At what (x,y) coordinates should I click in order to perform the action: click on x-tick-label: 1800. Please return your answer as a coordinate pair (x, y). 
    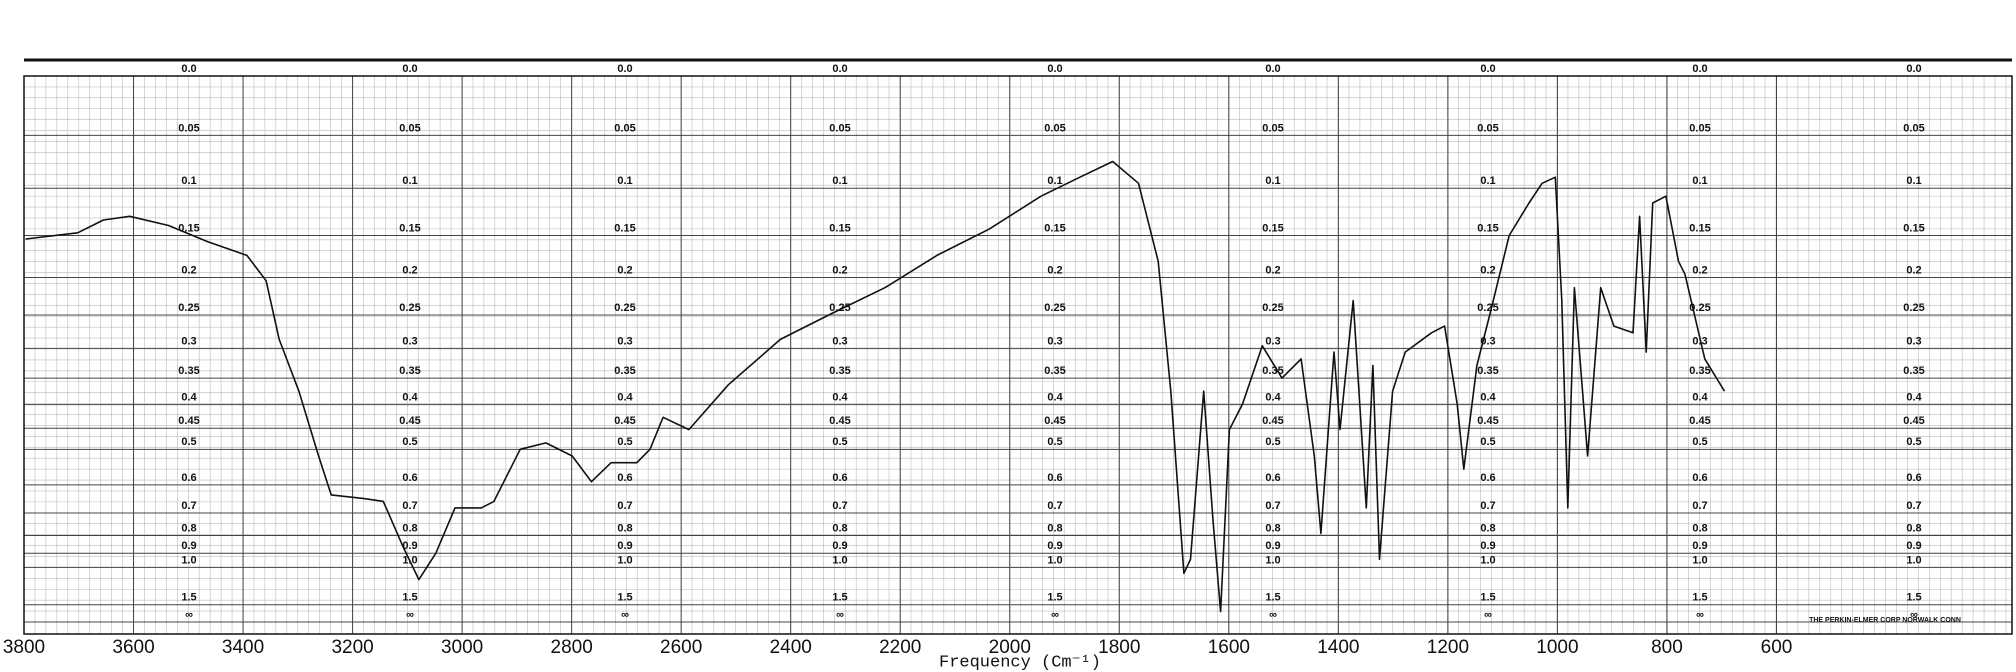
    Looking at the image, I should click on (1119, 647).